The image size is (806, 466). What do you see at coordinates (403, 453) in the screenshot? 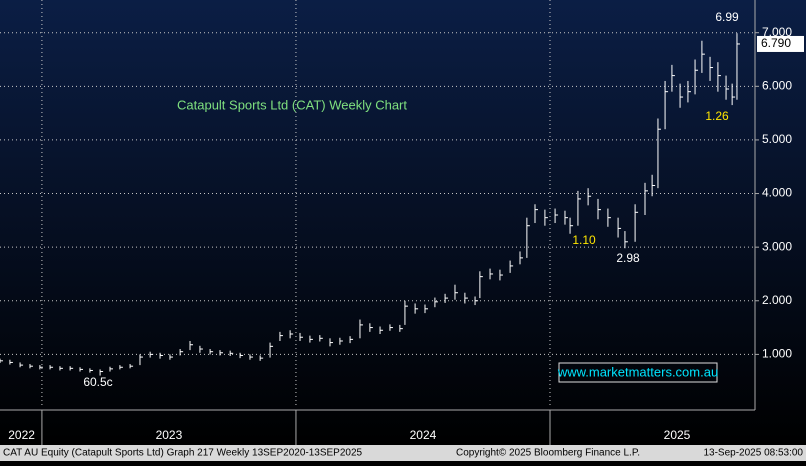
I see `footer-bar` at bounding box center [403, 453].